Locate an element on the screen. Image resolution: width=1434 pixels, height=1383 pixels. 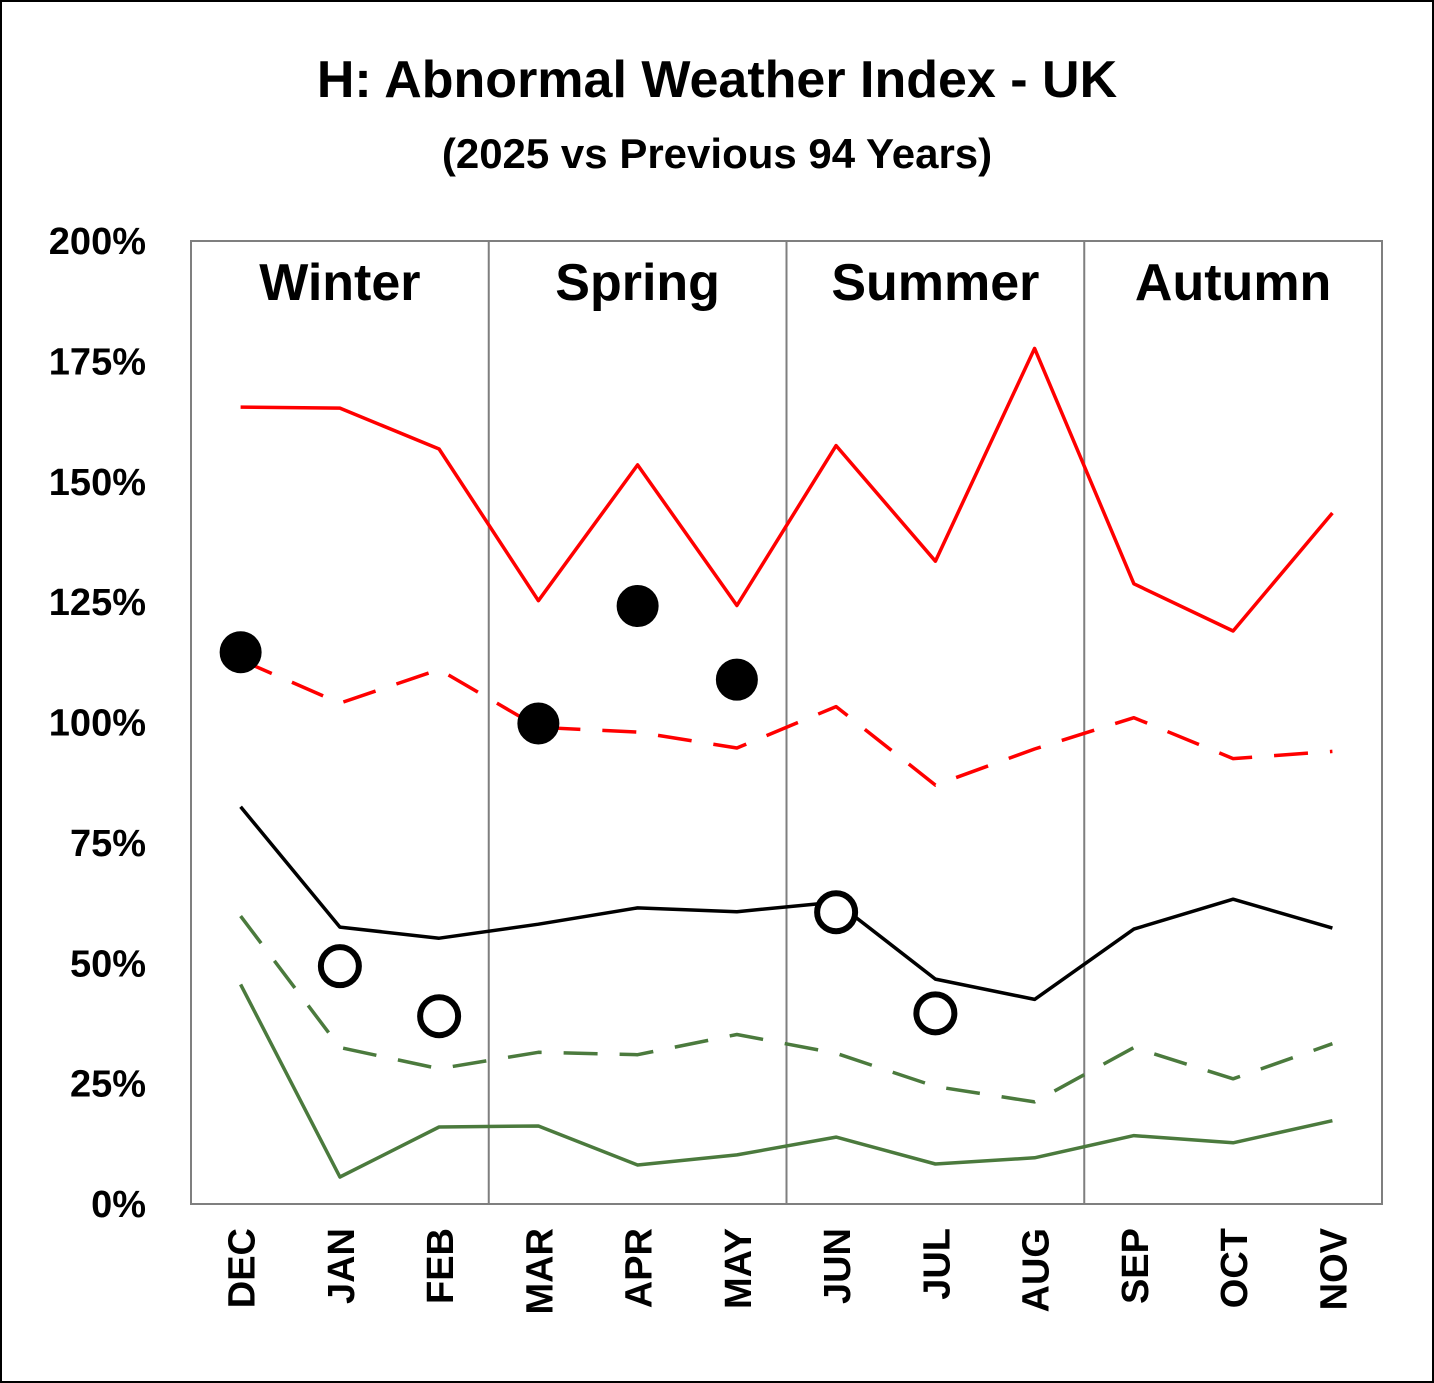
marker-mar is located at coordinates (538, 723).